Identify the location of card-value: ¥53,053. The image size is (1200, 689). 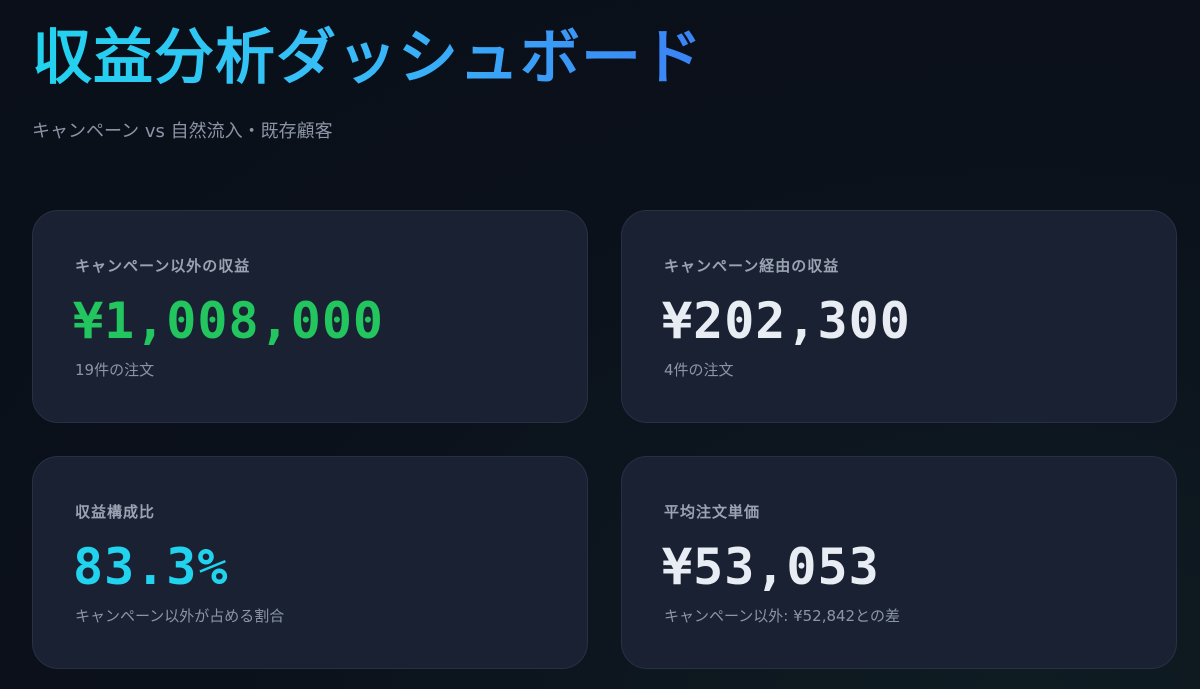
(771, 567).